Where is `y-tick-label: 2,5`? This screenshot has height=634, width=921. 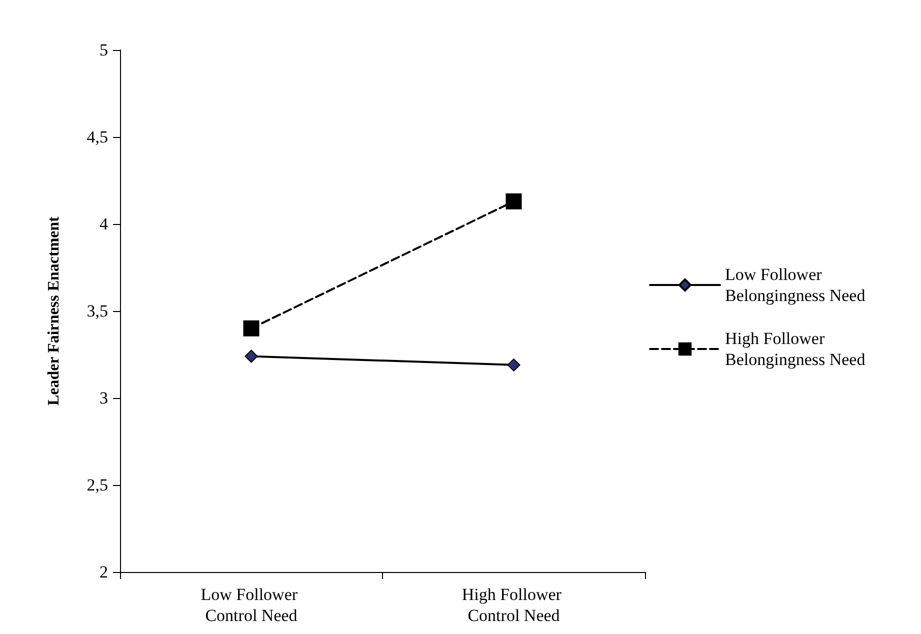
y-tick-label: 2,5 is located at coordinates (97, 485).